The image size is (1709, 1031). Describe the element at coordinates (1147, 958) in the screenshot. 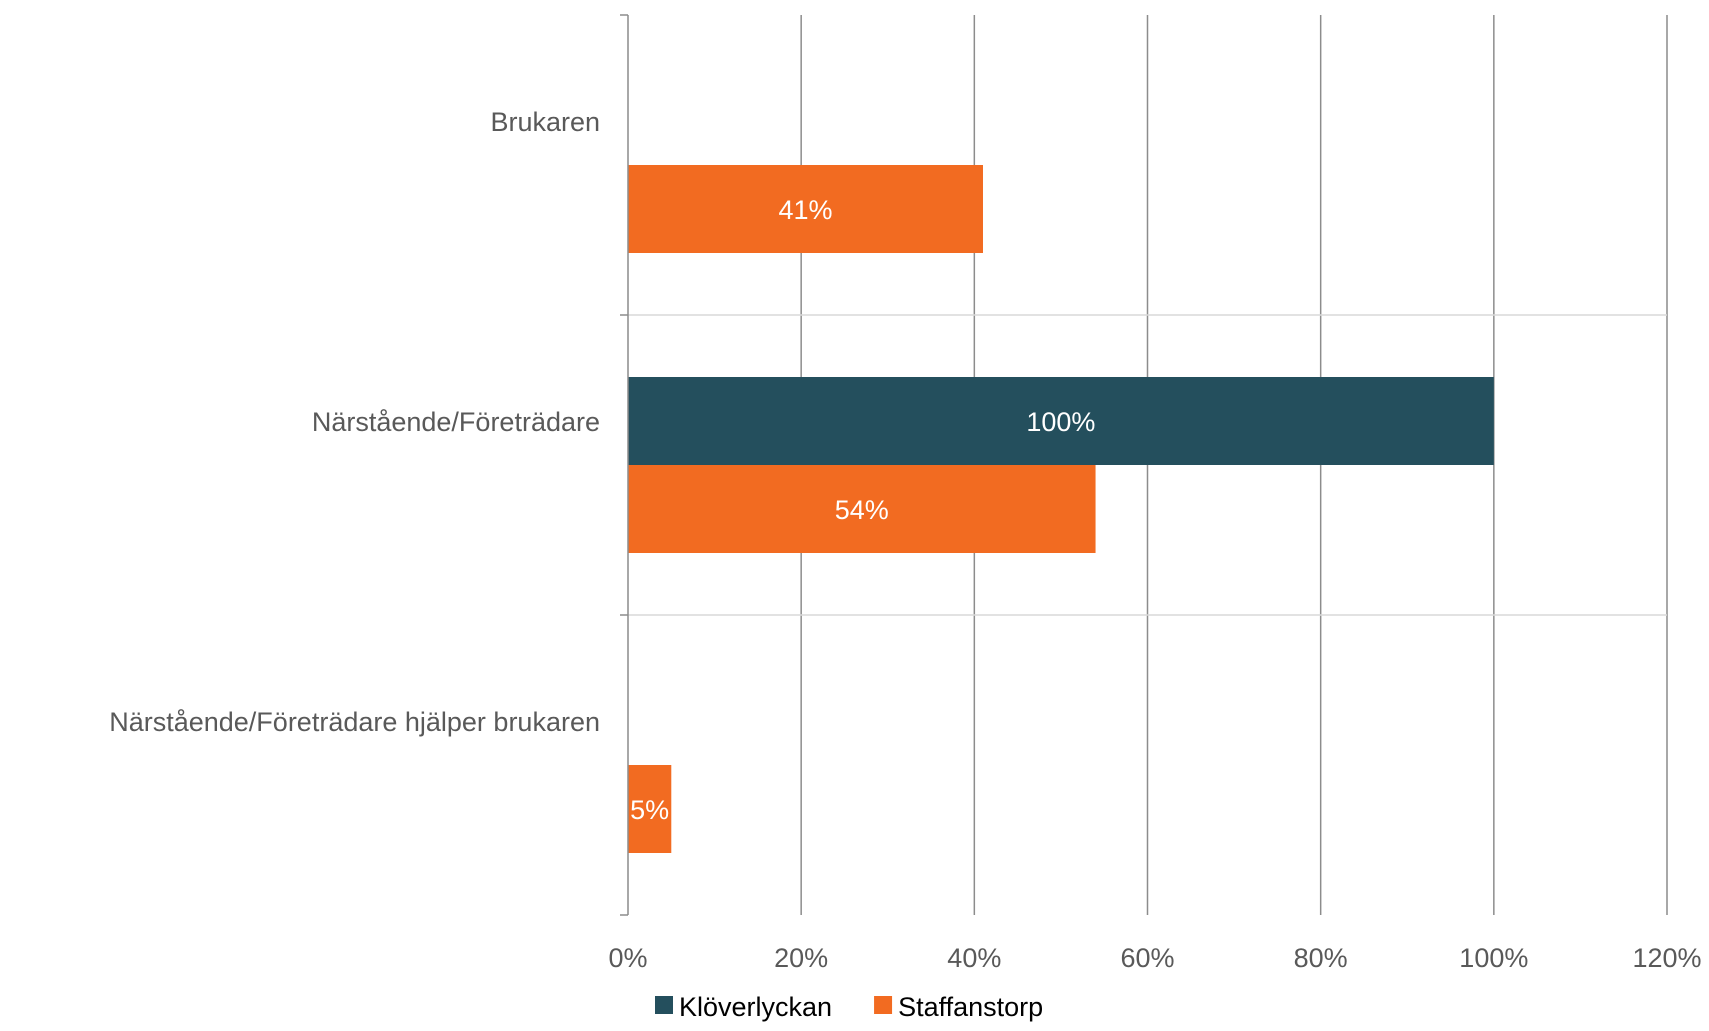

I see `x-tick-label: 60%` at that location.